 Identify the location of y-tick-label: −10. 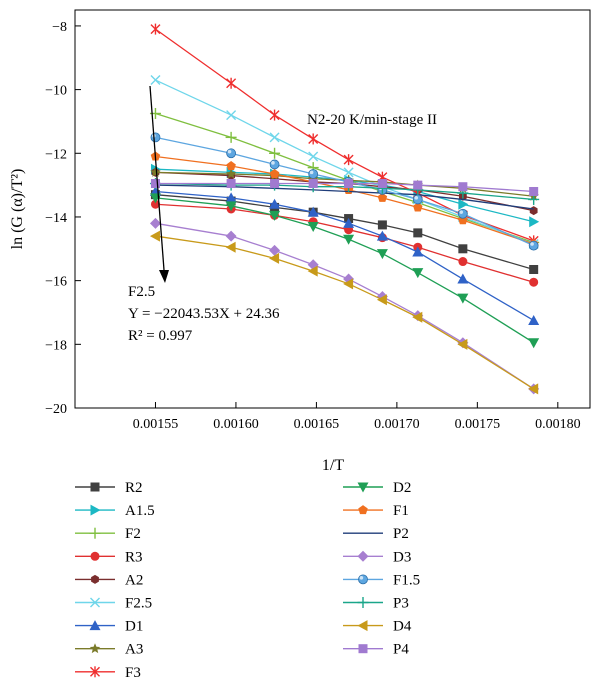
(56, 91).